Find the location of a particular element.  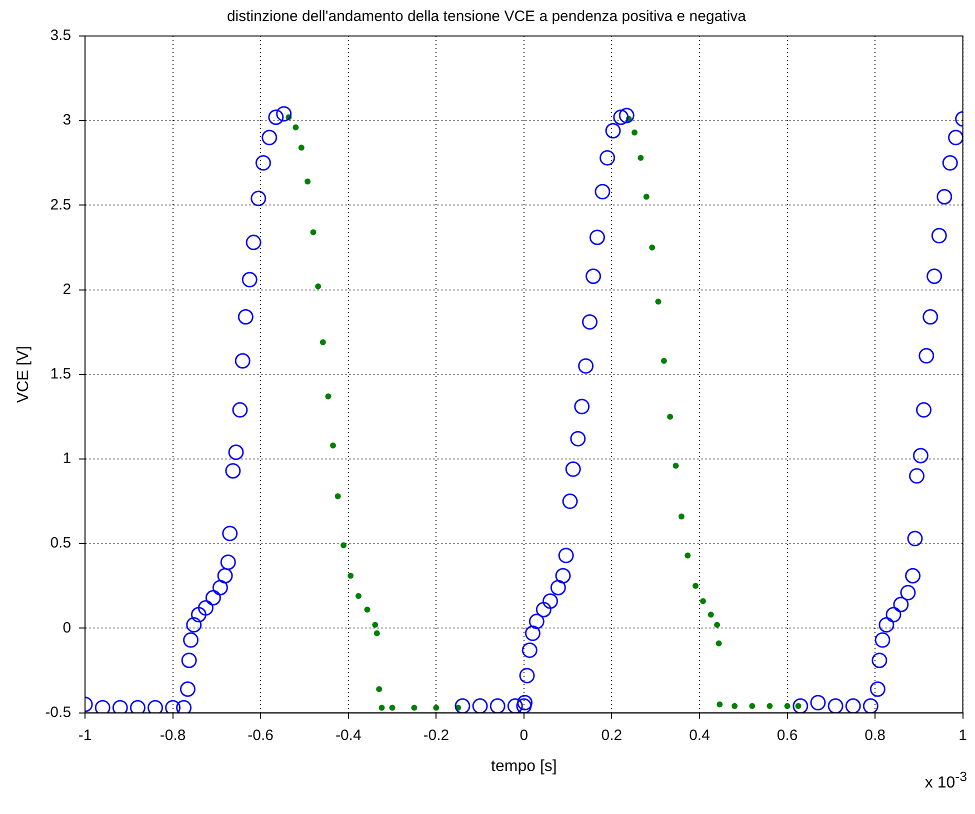

x-tick-label: -0.4 is located at coordinates (348, 735).